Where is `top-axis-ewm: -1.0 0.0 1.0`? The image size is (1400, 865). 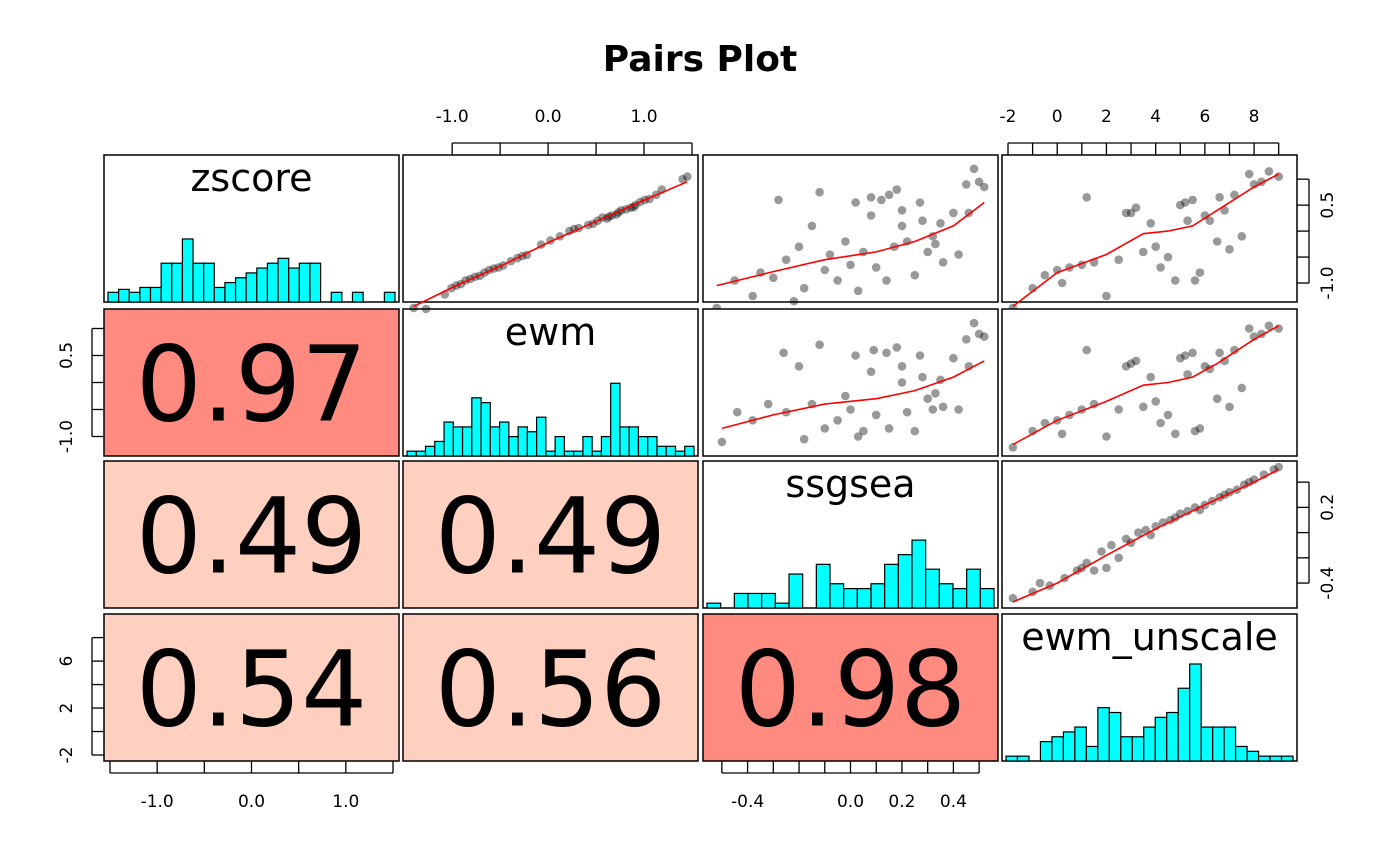 top-axis-ewm: -1.0 0.0 1.0 is located at coordinates (564, 131).